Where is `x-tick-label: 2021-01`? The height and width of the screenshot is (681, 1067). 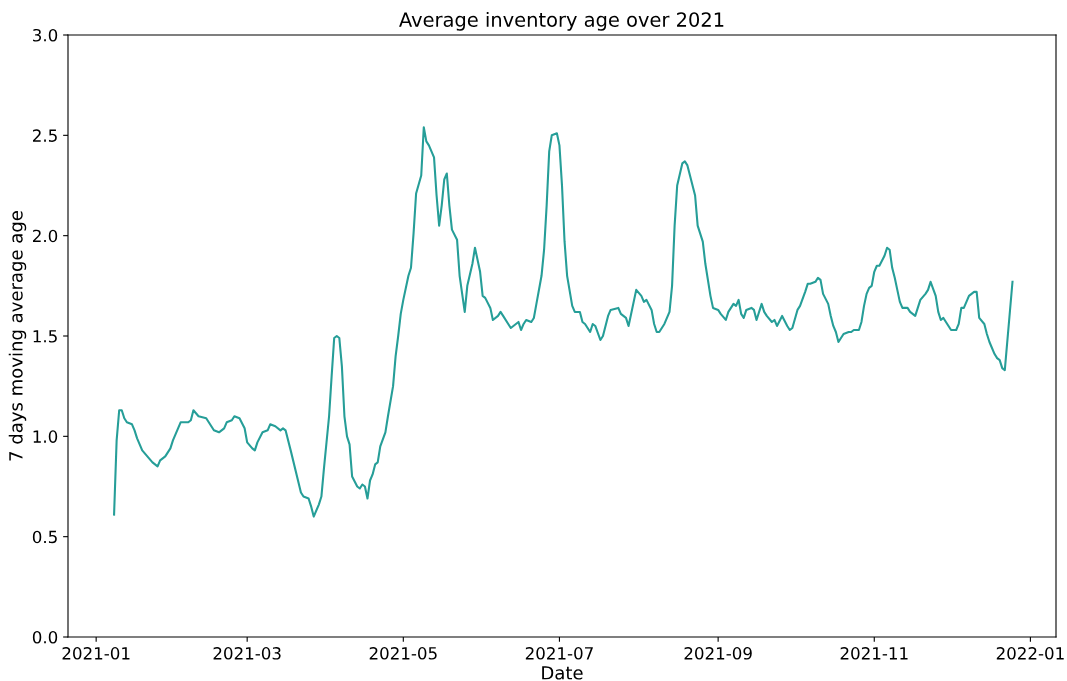 x-tick-label: 2021-01 is located at coordinates (96, 653).